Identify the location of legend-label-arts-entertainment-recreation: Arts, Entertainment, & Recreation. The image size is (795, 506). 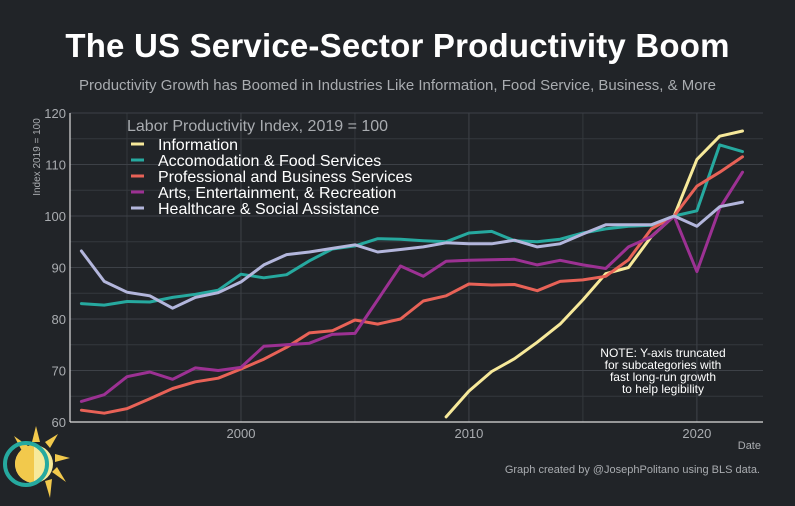
(277, 193).